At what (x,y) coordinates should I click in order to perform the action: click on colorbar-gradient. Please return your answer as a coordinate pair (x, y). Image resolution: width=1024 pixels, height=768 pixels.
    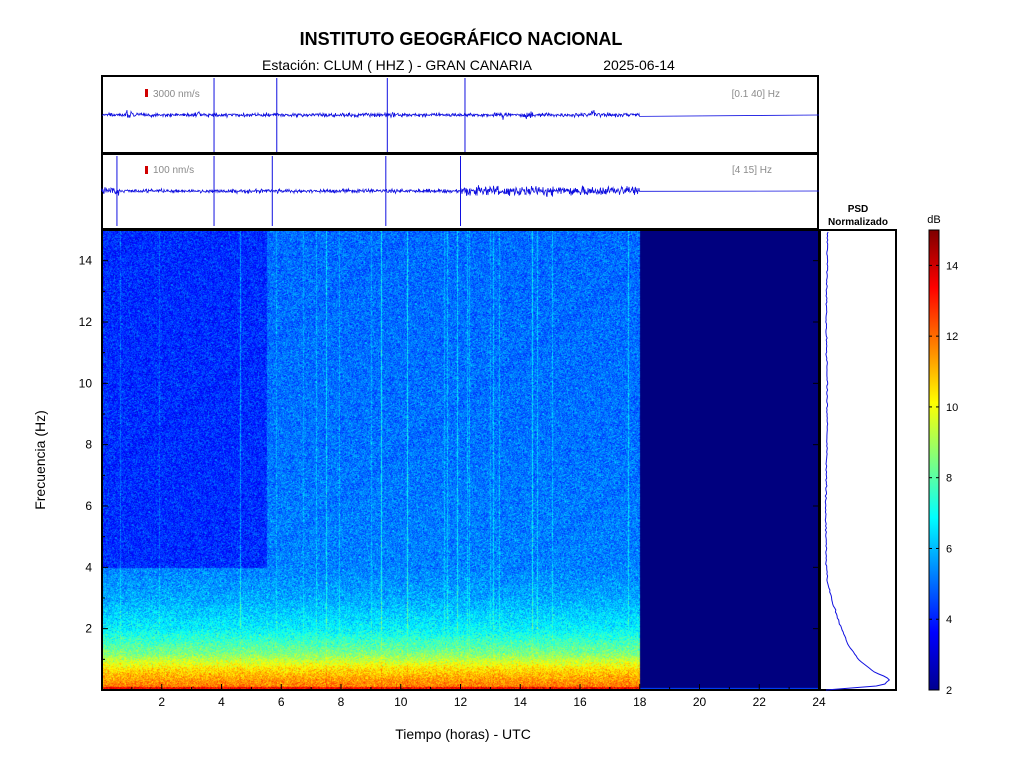
    Looking at the image, I should click on (934, 460).